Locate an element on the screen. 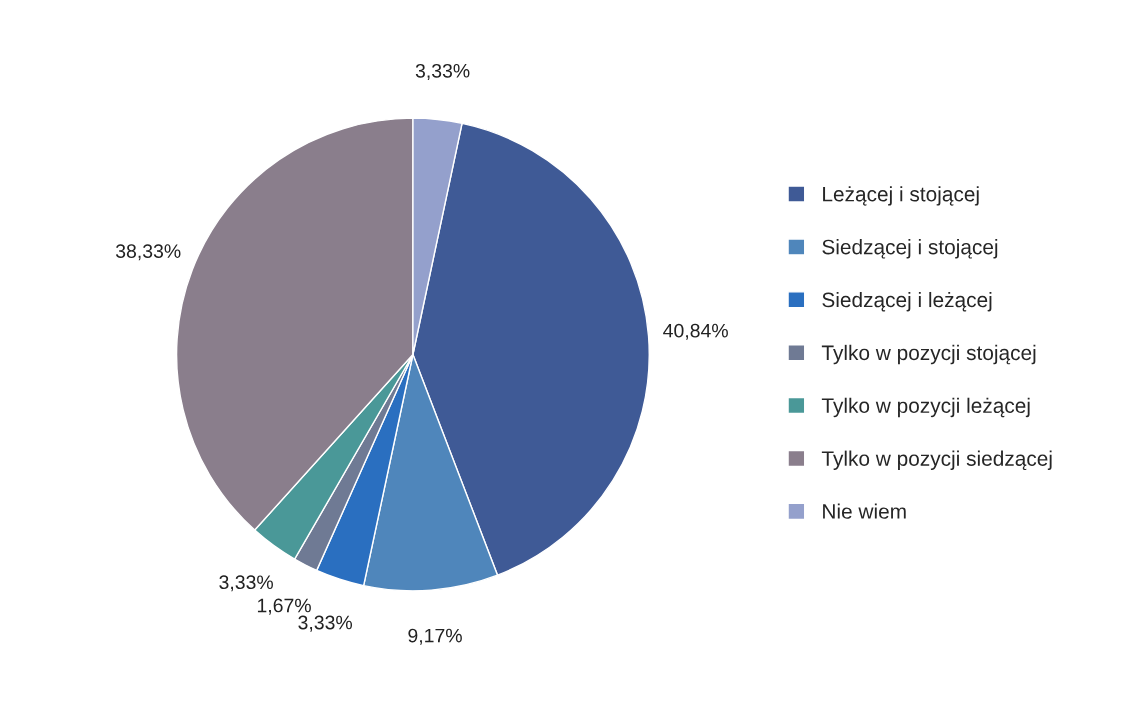 The image size is (1147, 709). legend-label: Tylko w pozycji siedzącej is located at coordinates (936, 460).